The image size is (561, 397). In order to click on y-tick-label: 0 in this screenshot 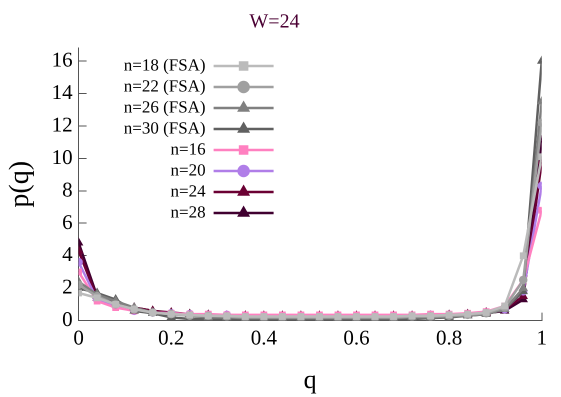, I will do `click(67, 319)`.